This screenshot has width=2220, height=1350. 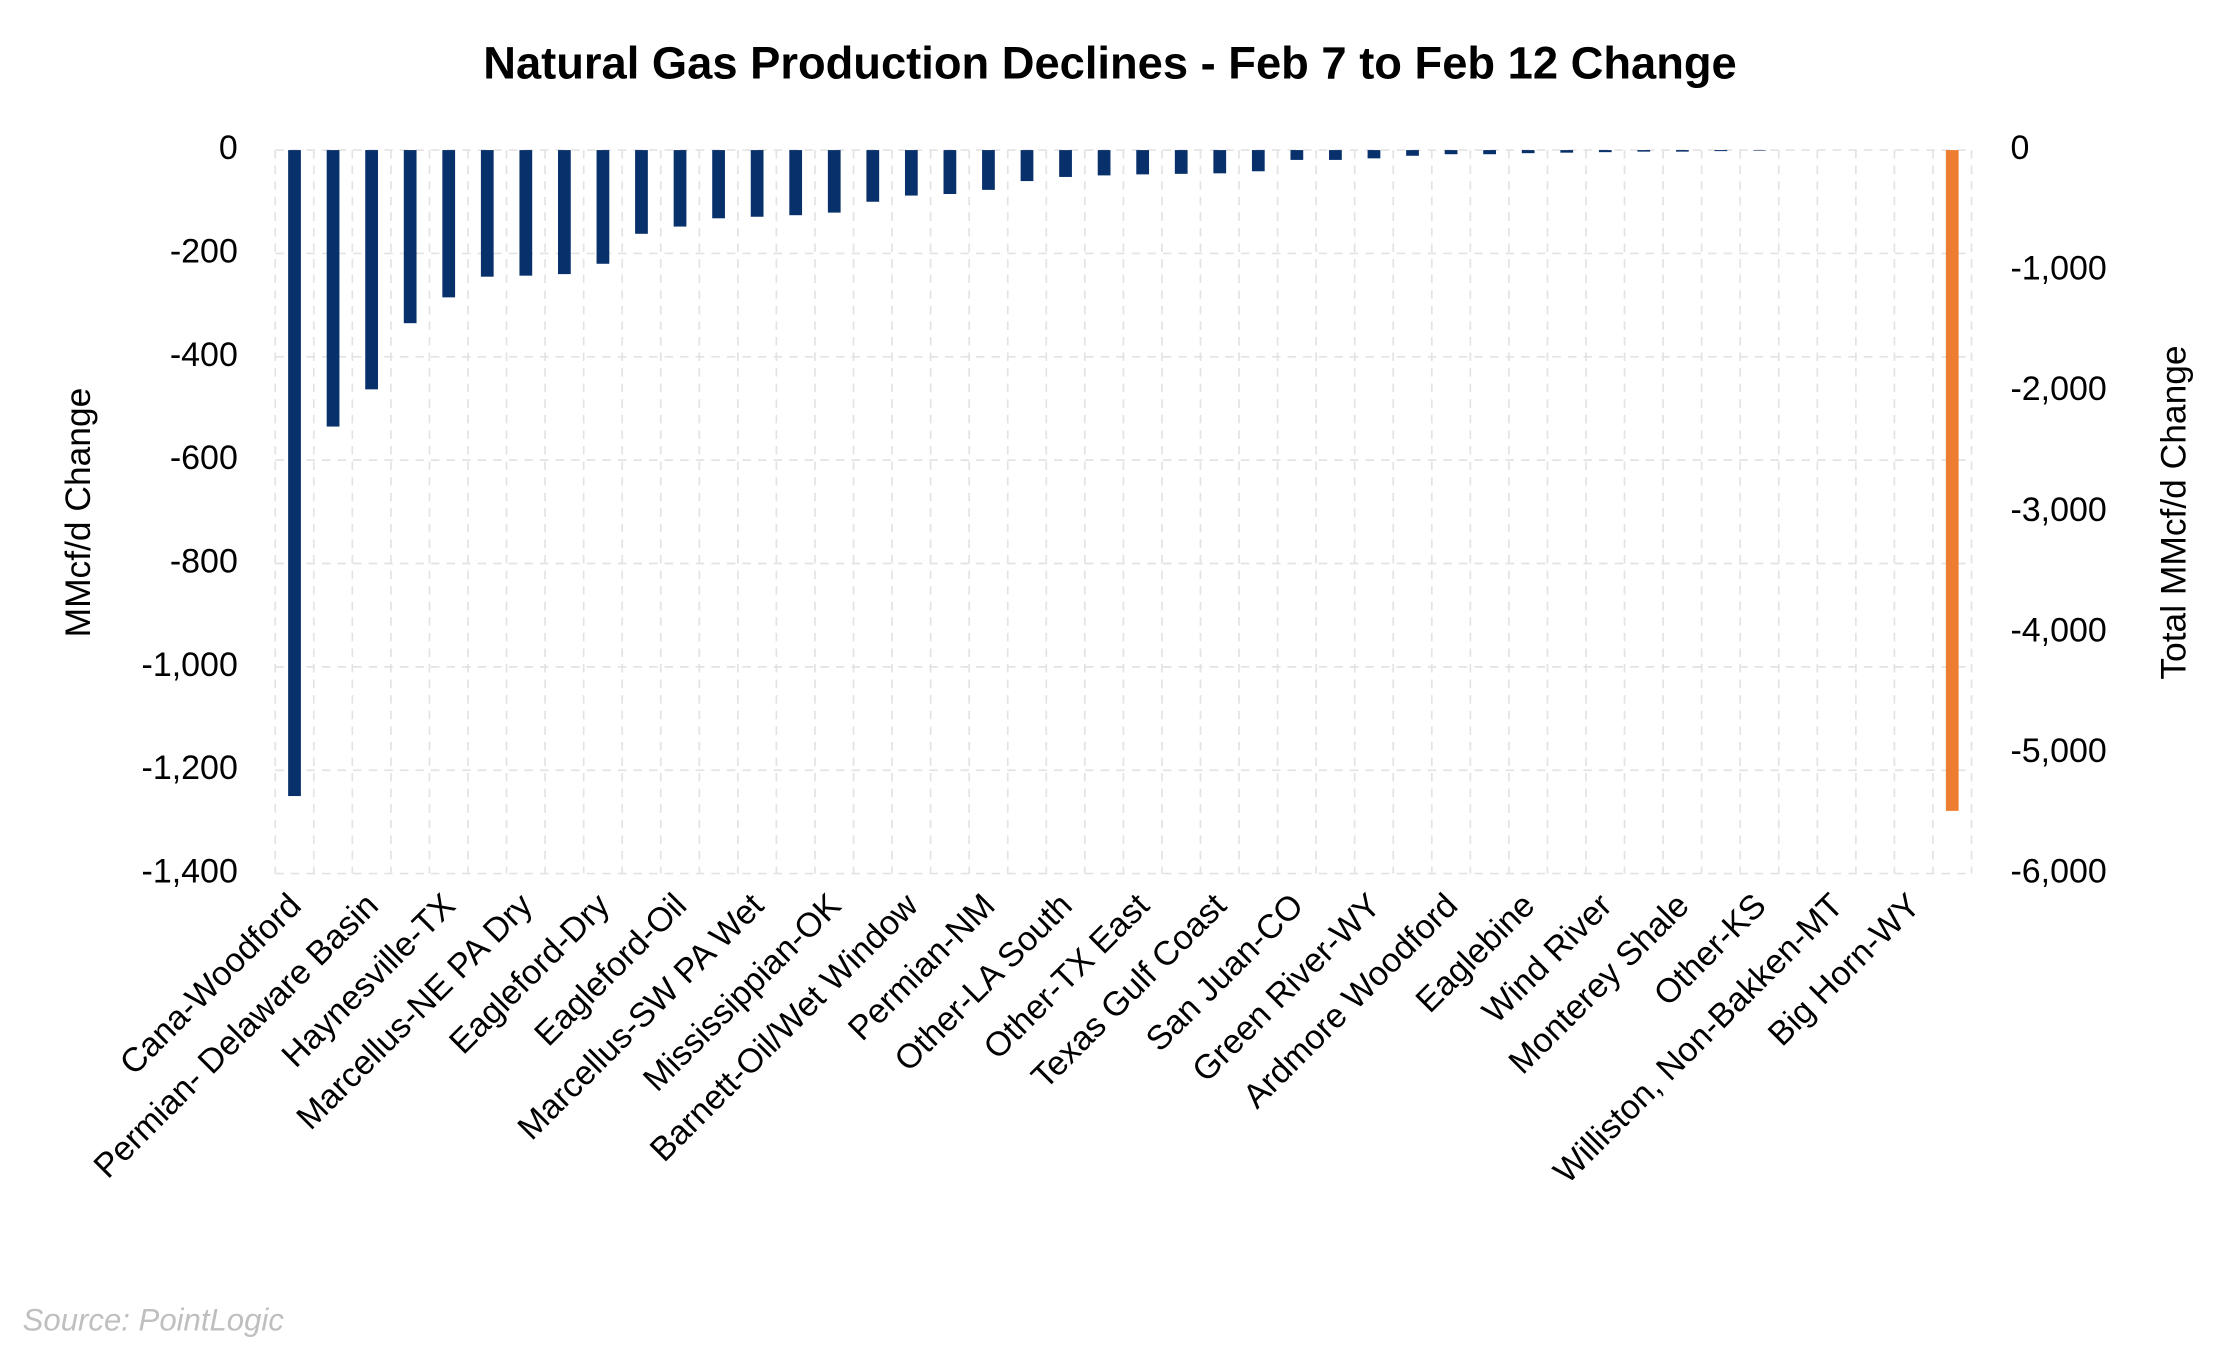 What do you see at coordinates (190, 768) in the screenshot?
I see `y-tick-label: -1,200` at bounding box center [190, 768].